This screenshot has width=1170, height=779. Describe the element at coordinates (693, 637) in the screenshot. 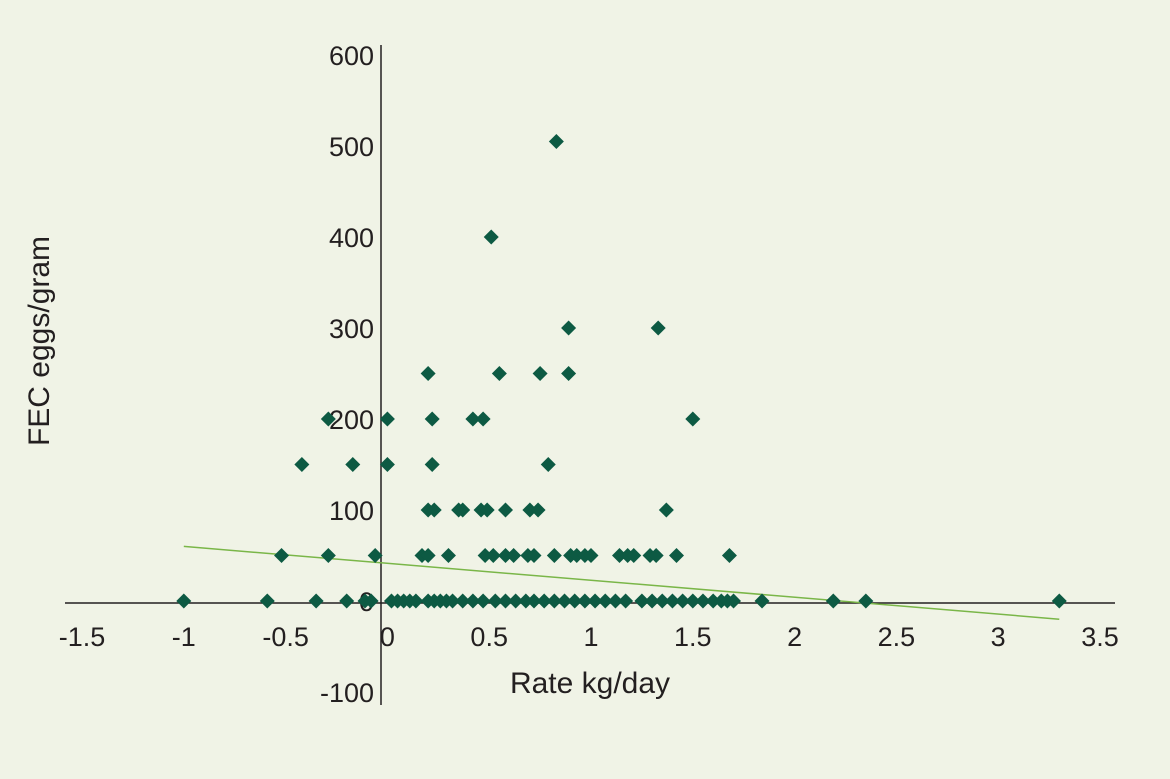

I see `x-tick-label: 1.5` at that location.